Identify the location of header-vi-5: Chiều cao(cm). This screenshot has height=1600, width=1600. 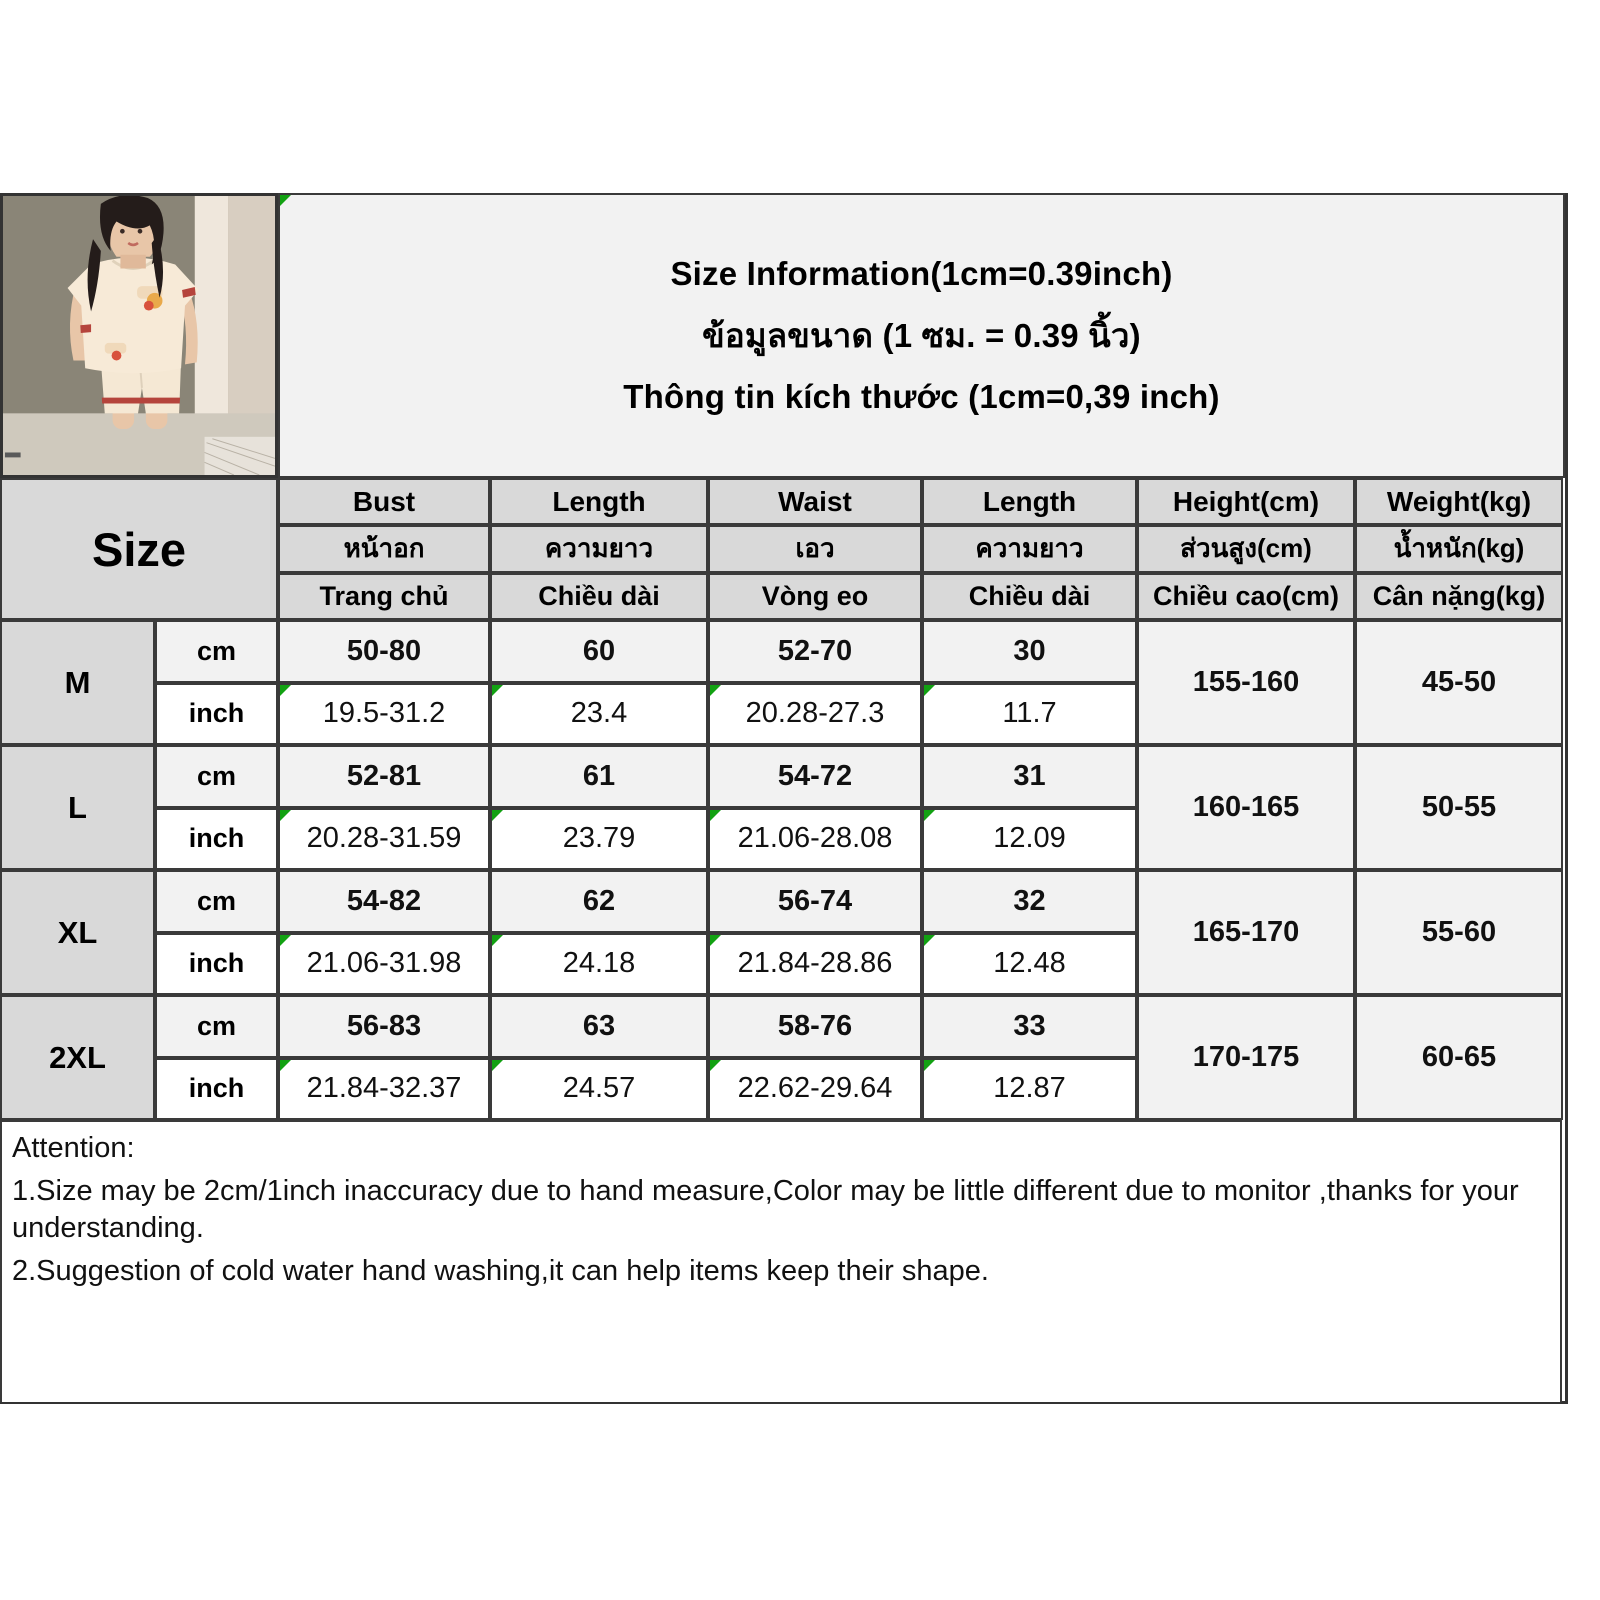
(1246, 596).